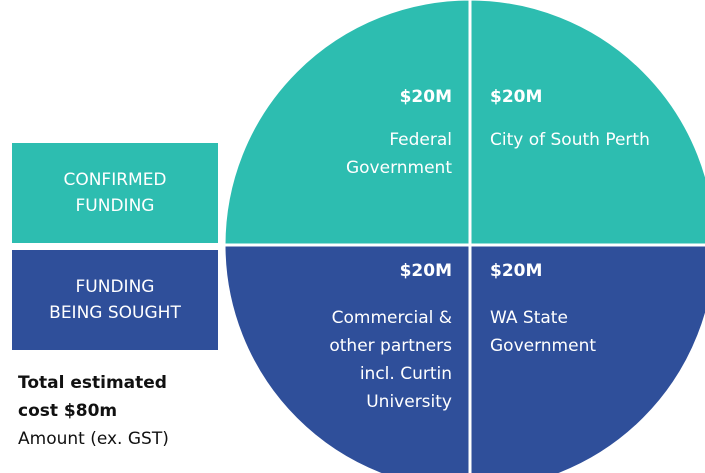  Describe the element at coordinates (114, 180) in the screenshot. I see `legend-label: CONFIRMED` at that location.